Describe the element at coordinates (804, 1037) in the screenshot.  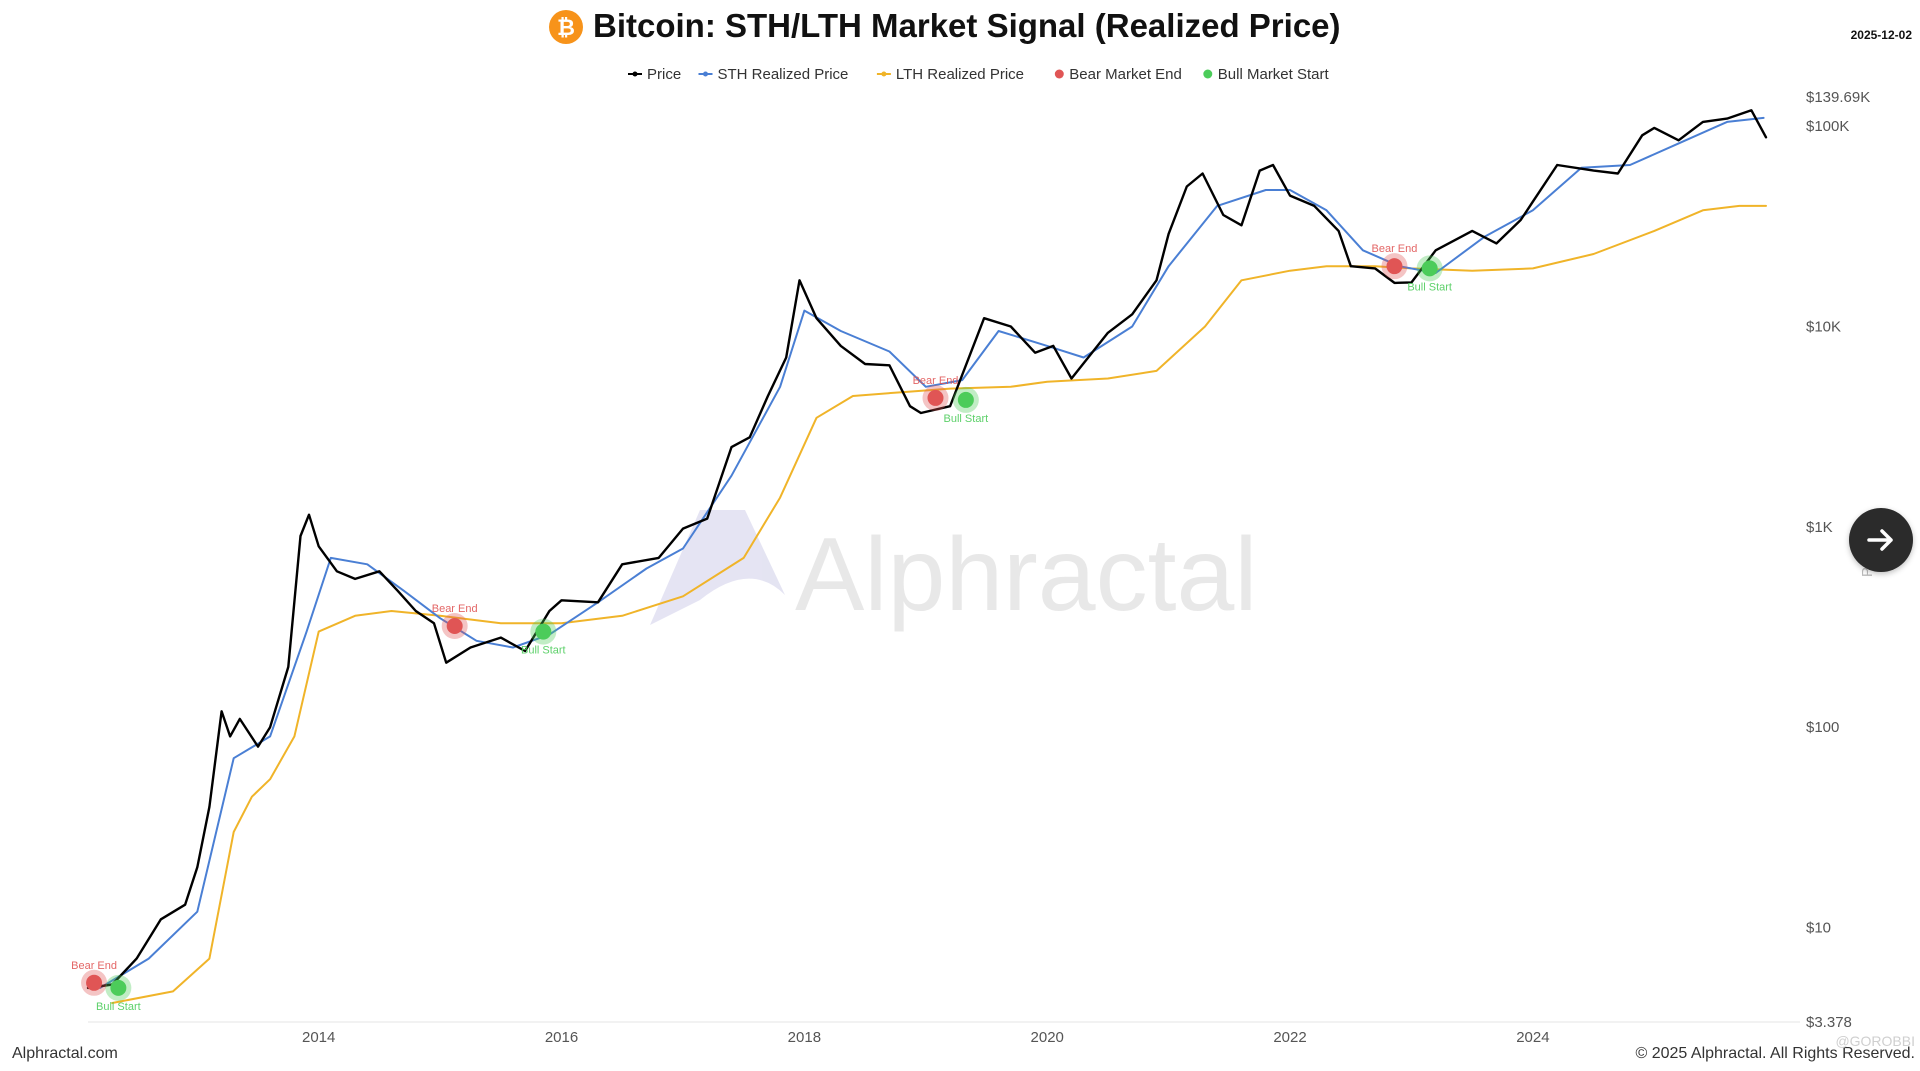
I see `x-tick-label: 2018` at that location.